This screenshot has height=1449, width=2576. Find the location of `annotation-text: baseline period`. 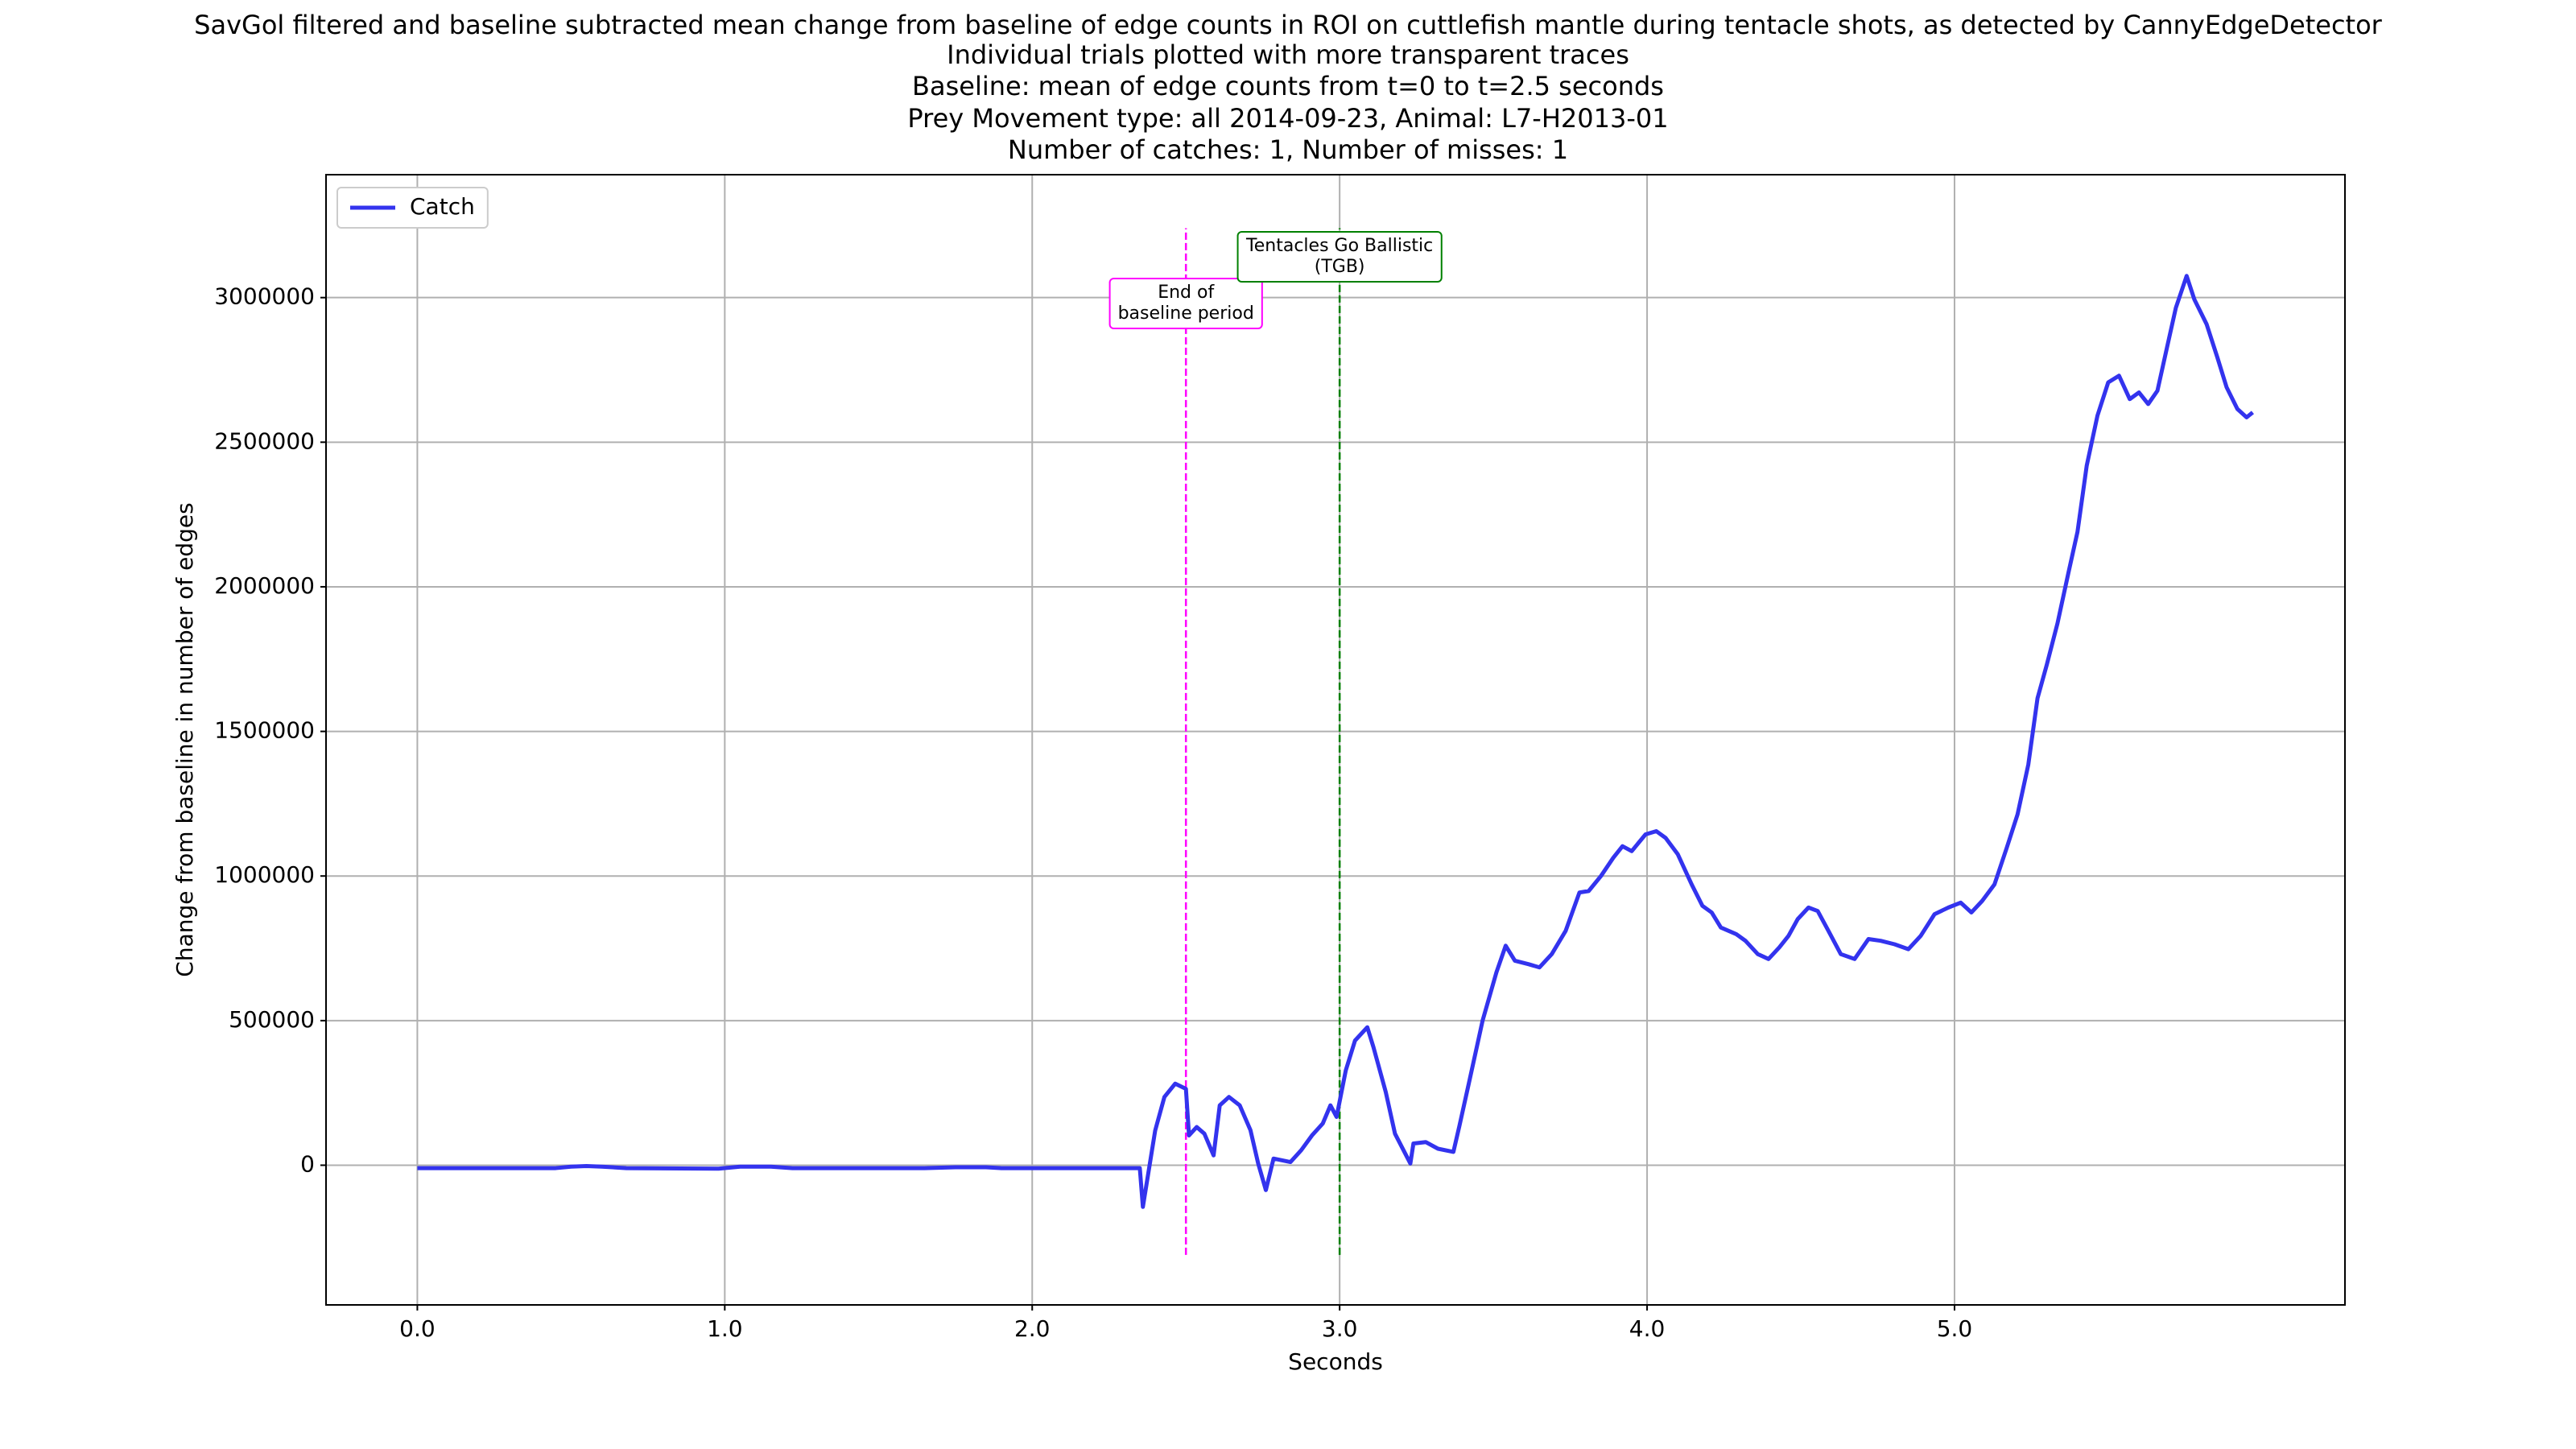

annotation-text: baseline period is located at coordinates (1186, 313).